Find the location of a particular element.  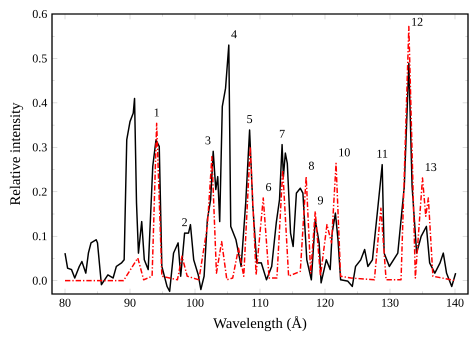

annotation: 8 is located at coordinates (311, 166).